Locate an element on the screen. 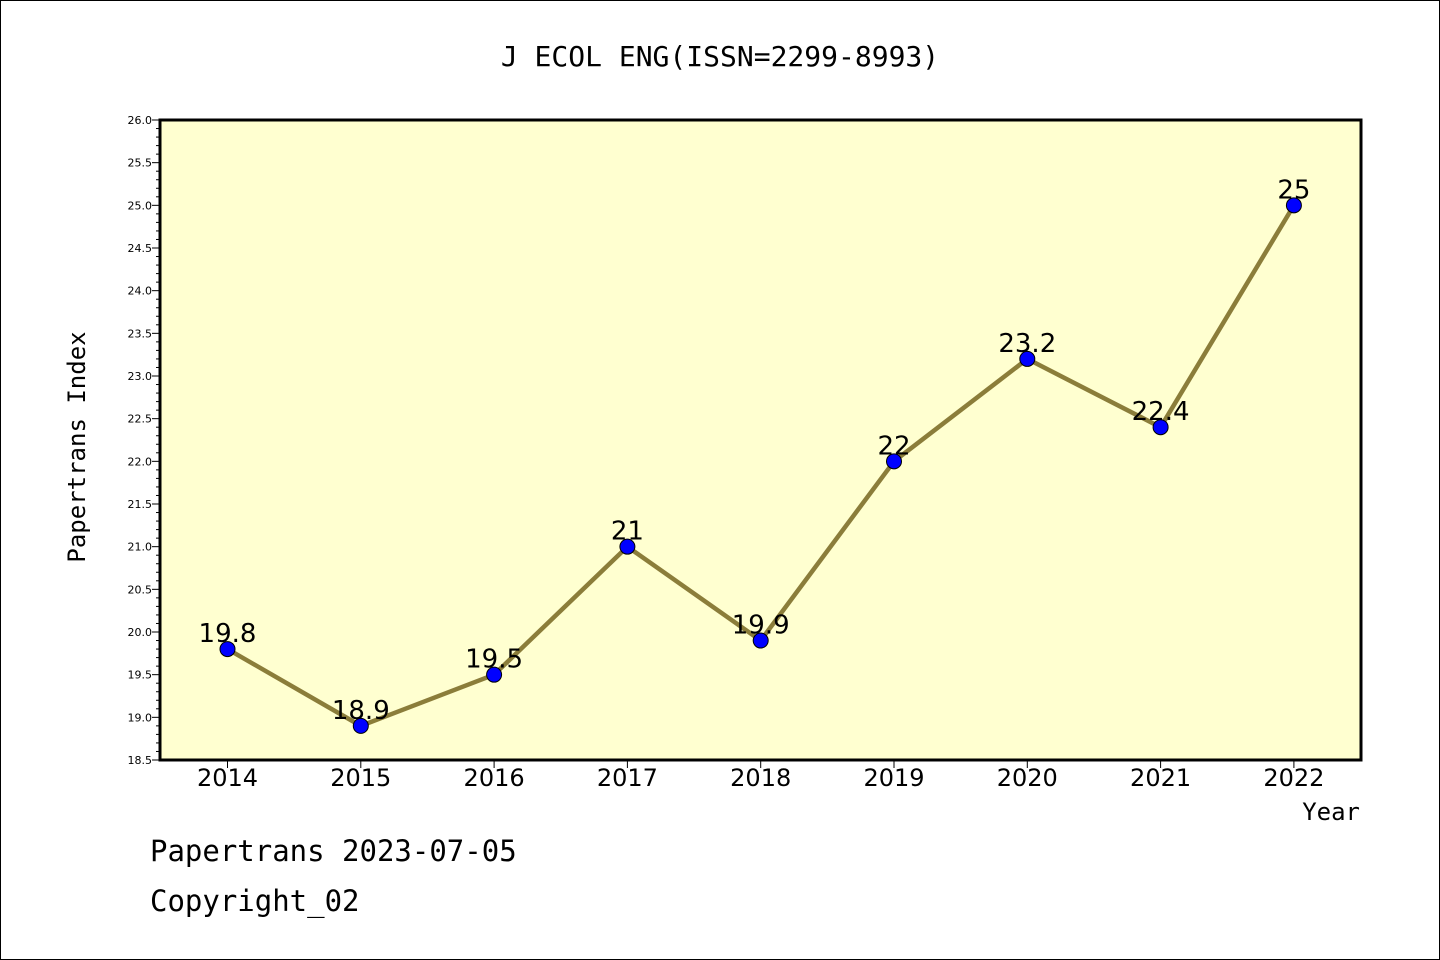 The height and width of the screenshot is (960, 1440). y-tick-label: 26.0 is located at coordinates (140, 120).